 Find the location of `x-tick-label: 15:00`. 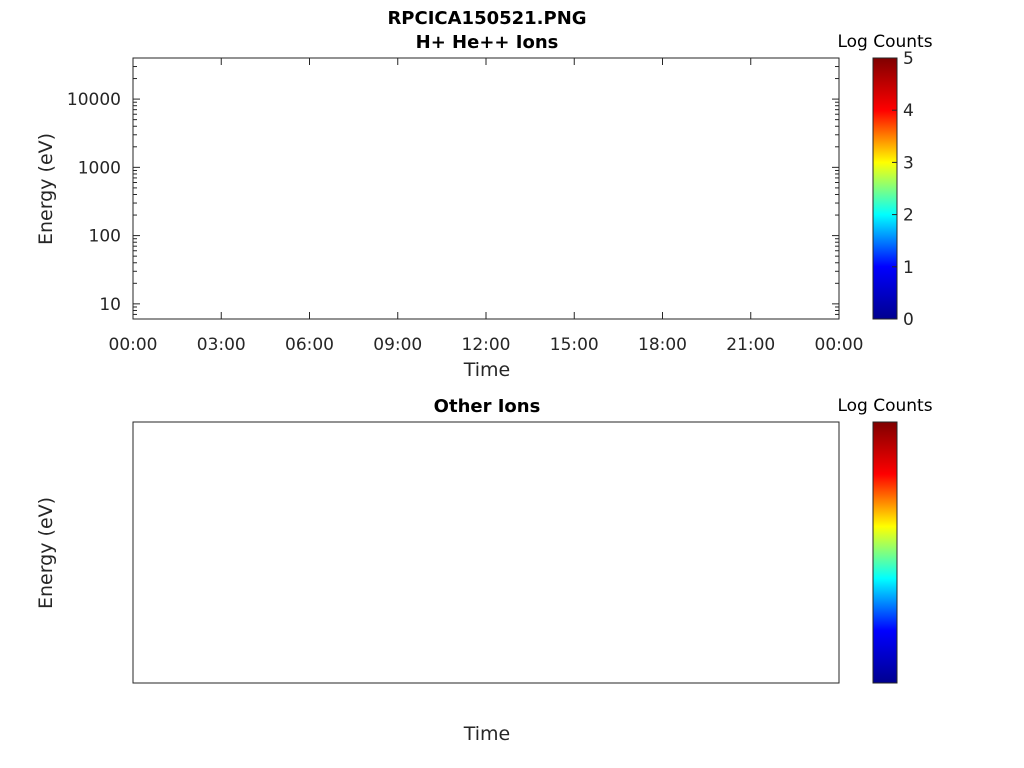

x-tick-label: 15:00 is located at coordinates (574, 345).